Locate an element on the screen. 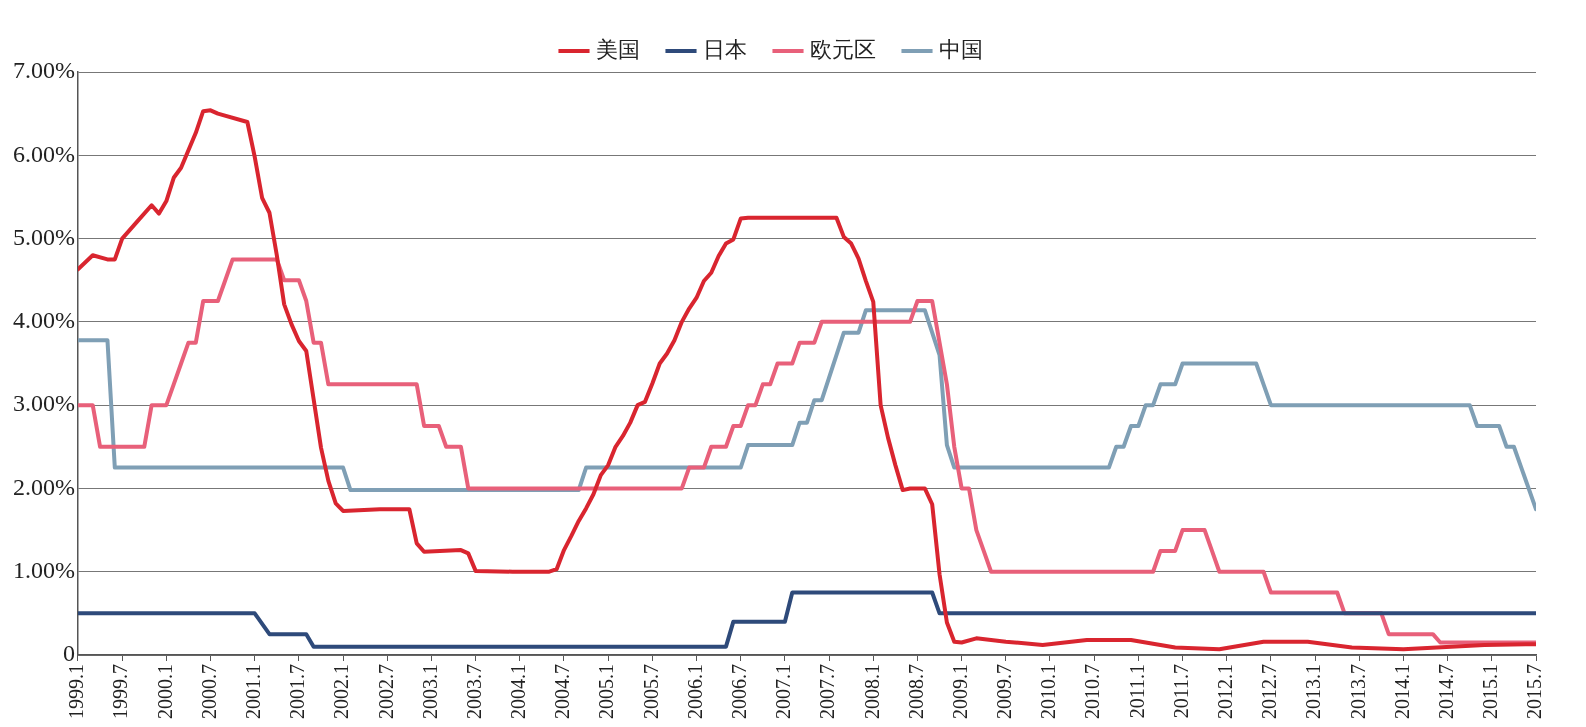 This screenshot has width=1586, height=727. x-tick-label: 2009.7 is located at coordinates (1004, 691).